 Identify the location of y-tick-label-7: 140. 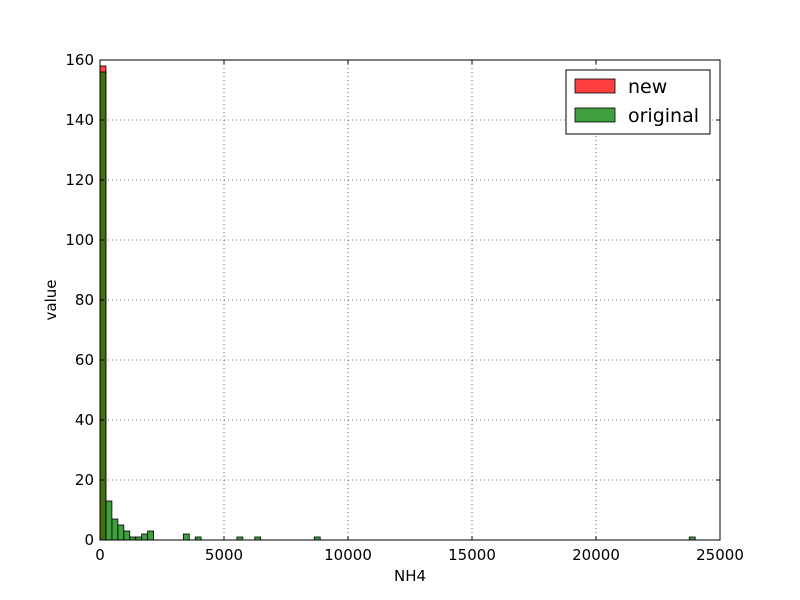
(79, 120).